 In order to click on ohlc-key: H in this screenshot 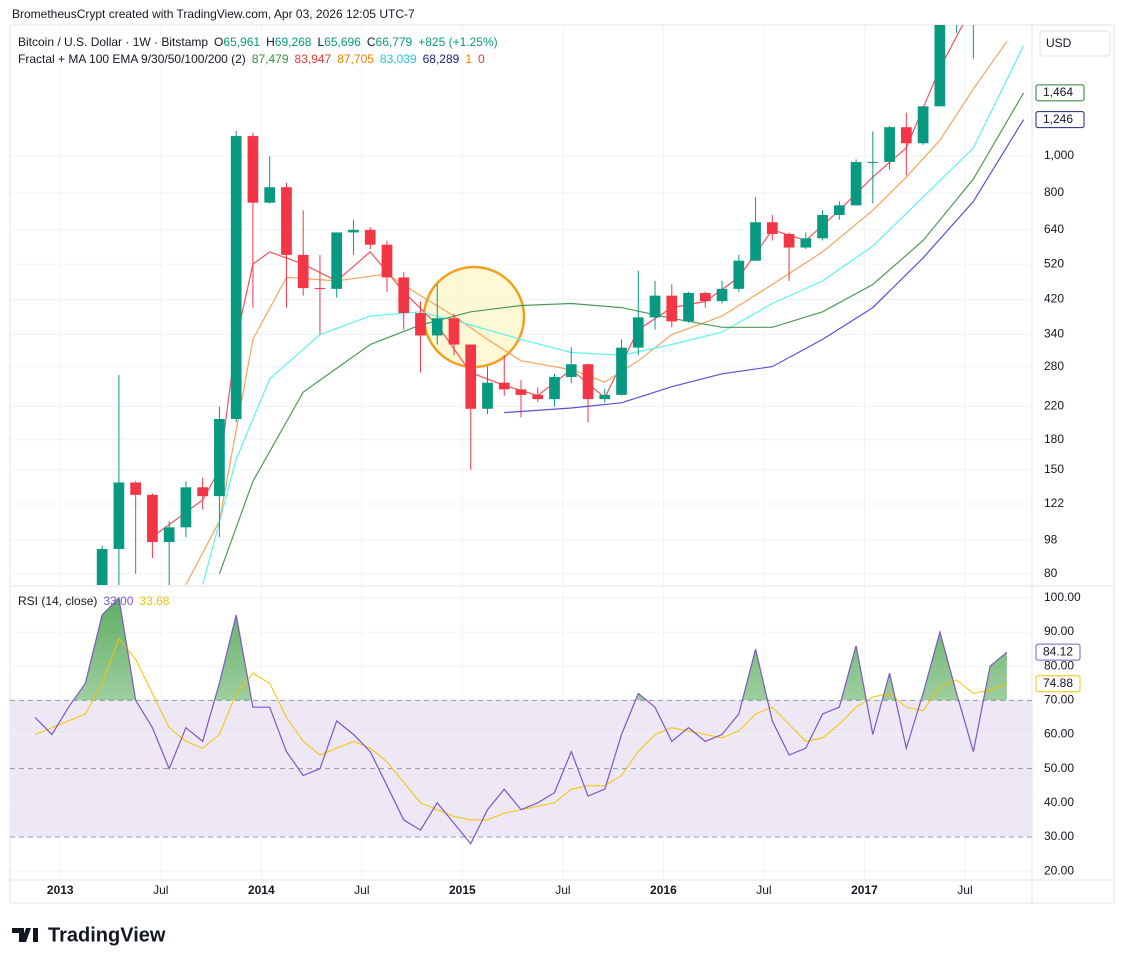, I will do `click(270, 42)`.